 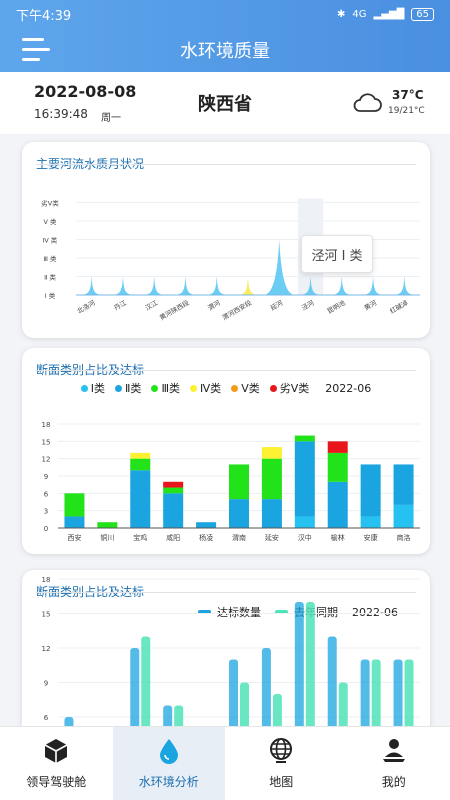 I want to click on x-tick-label: 红碱淖, so click(x=399, y=307).